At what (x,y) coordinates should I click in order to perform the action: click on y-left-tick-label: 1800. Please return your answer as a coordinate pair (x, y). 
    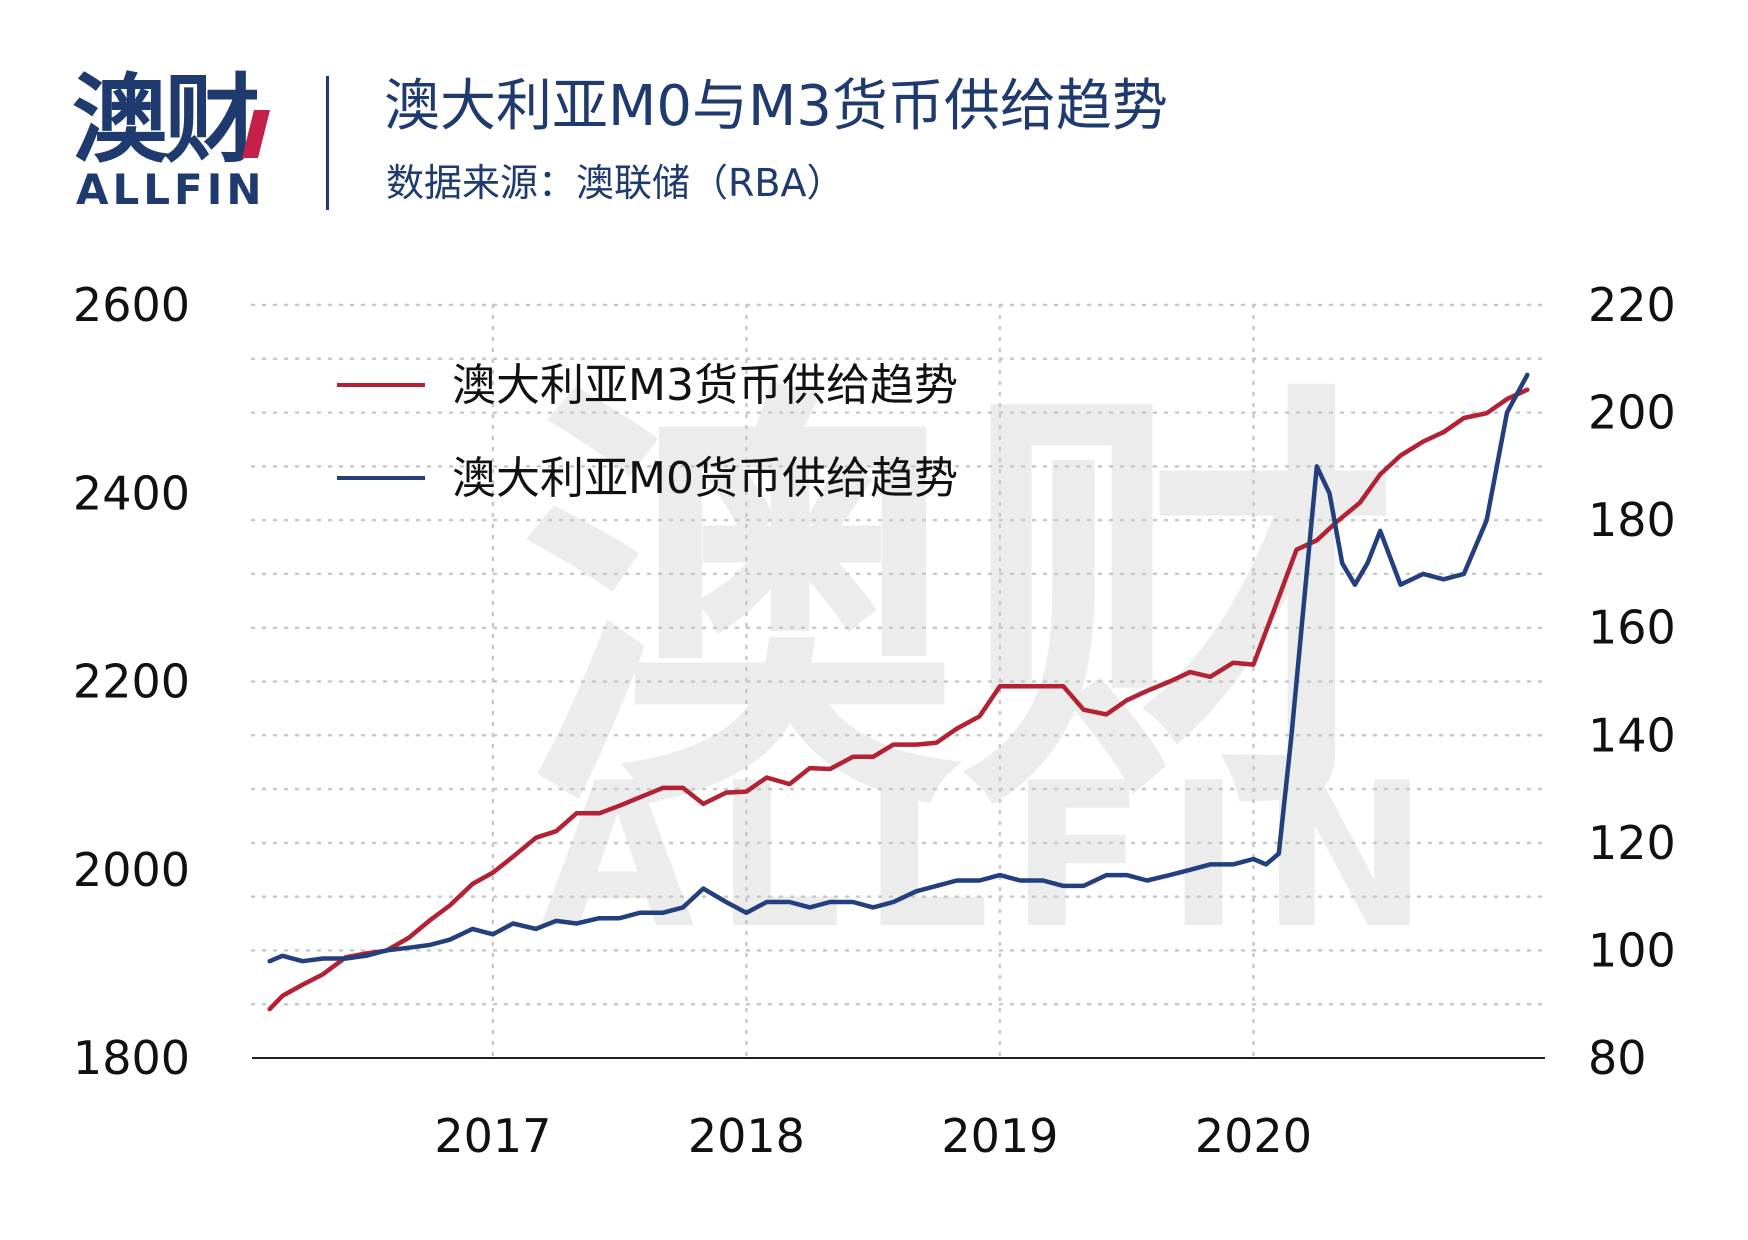
    Looking at the image, I should click on (131, 1058).